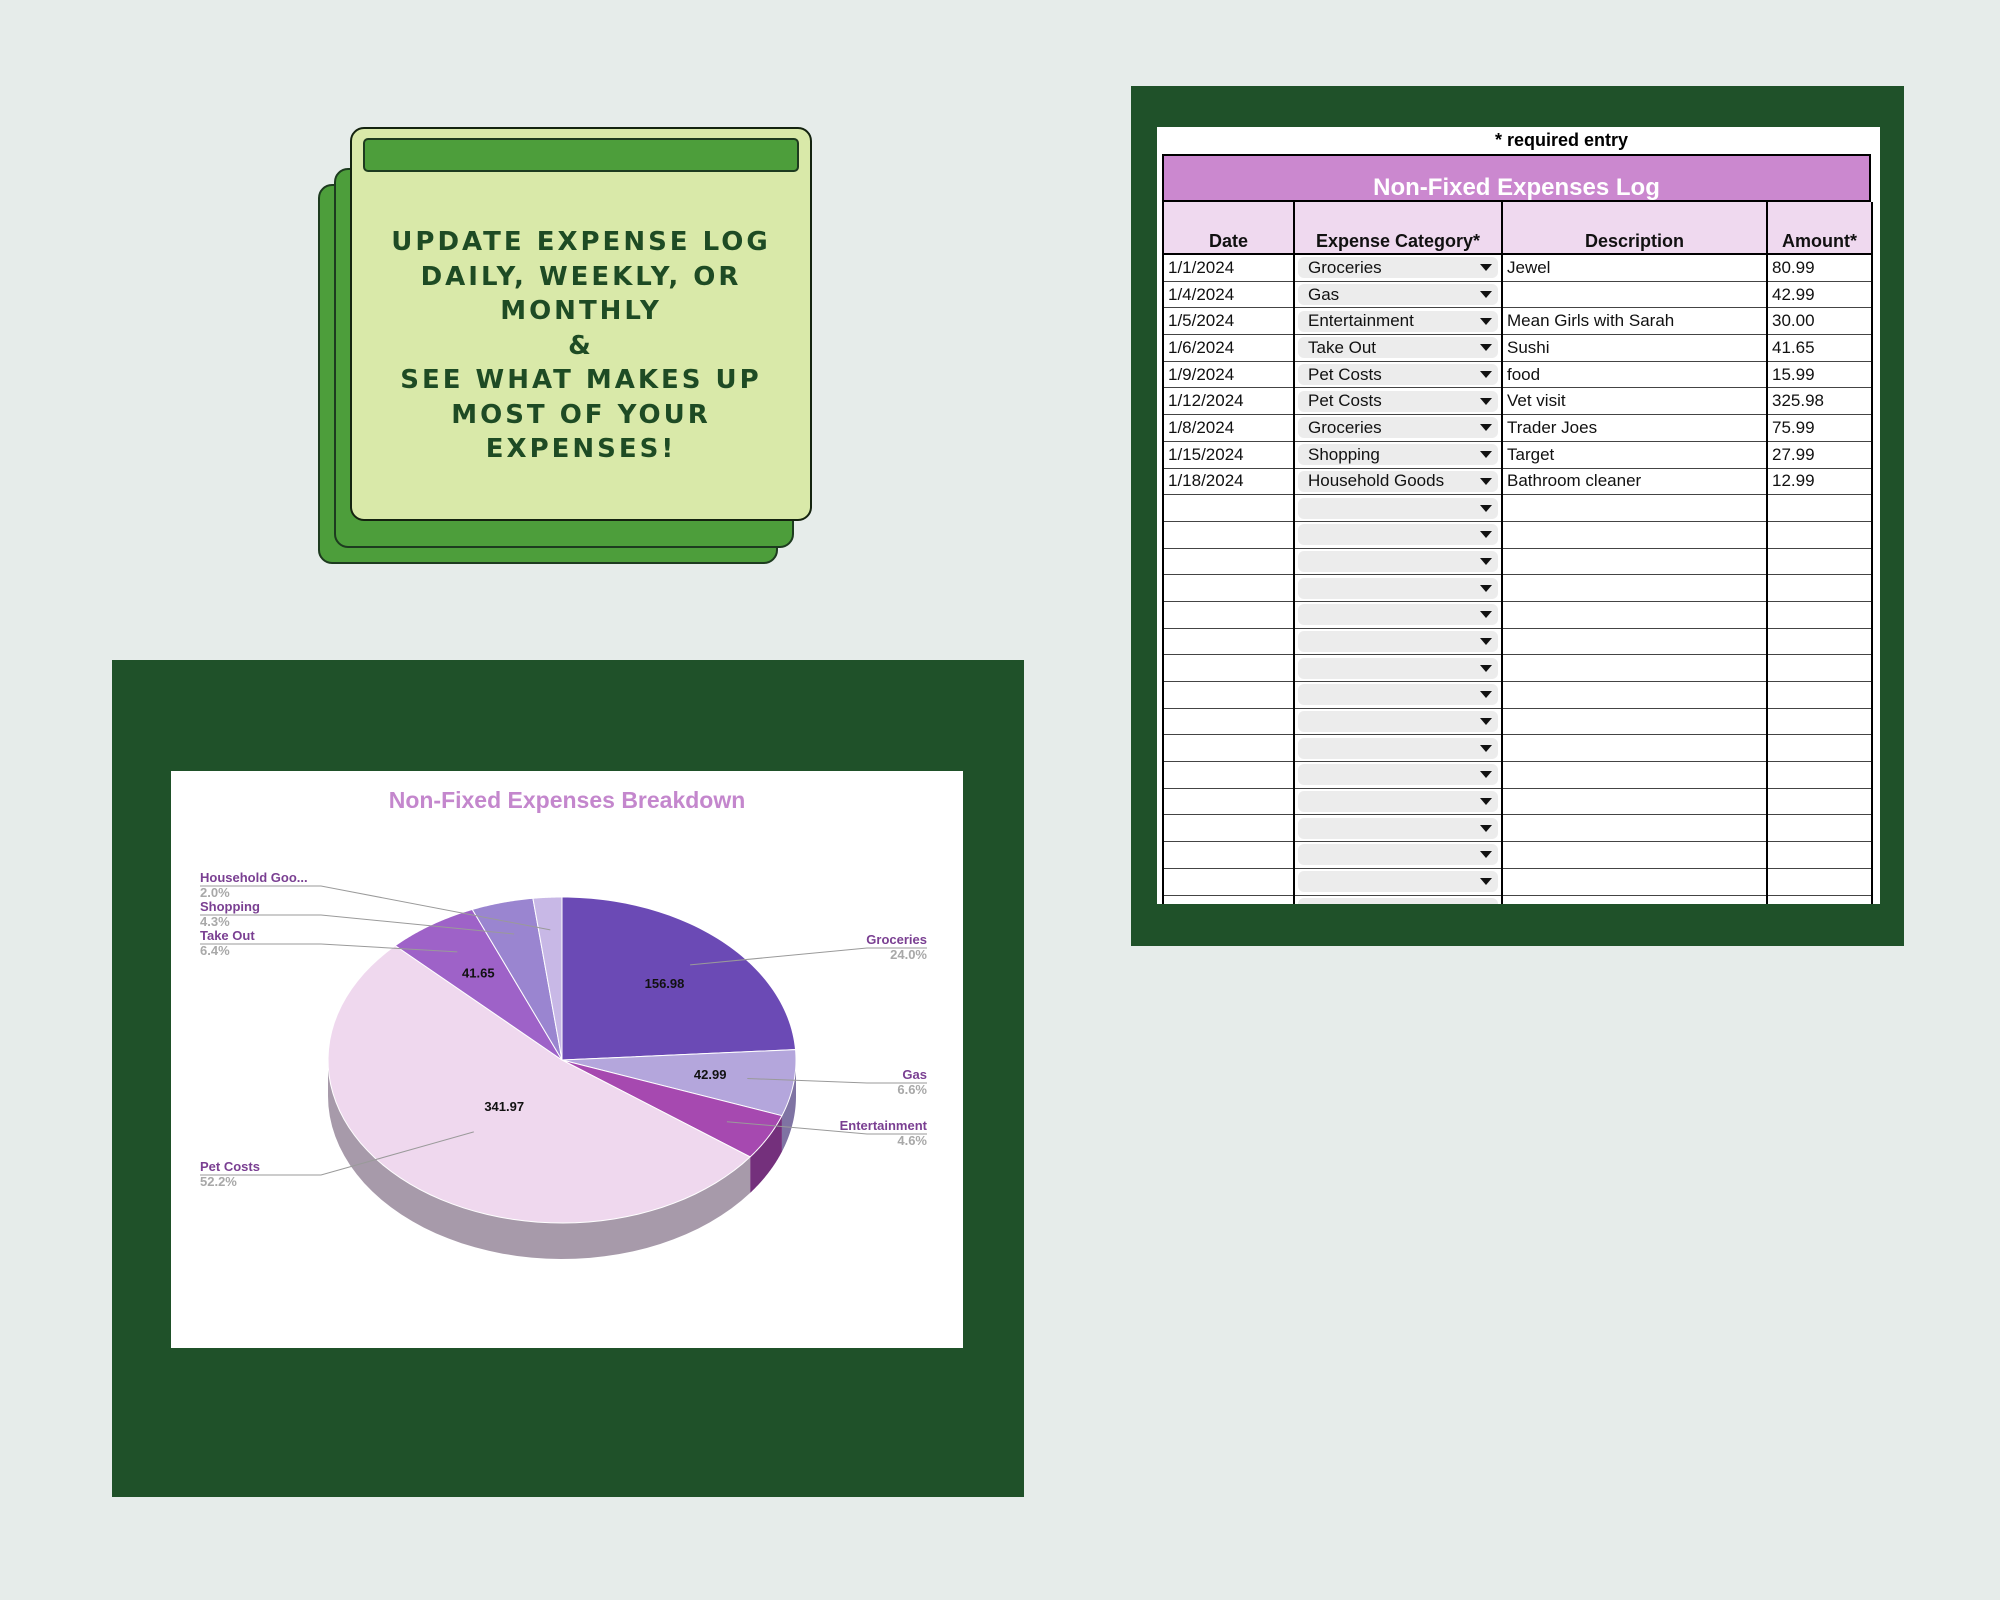 This screenshot has height=1600, width=2000. I want to click on date-cell: 1/5/2024, so click(1228, 321).